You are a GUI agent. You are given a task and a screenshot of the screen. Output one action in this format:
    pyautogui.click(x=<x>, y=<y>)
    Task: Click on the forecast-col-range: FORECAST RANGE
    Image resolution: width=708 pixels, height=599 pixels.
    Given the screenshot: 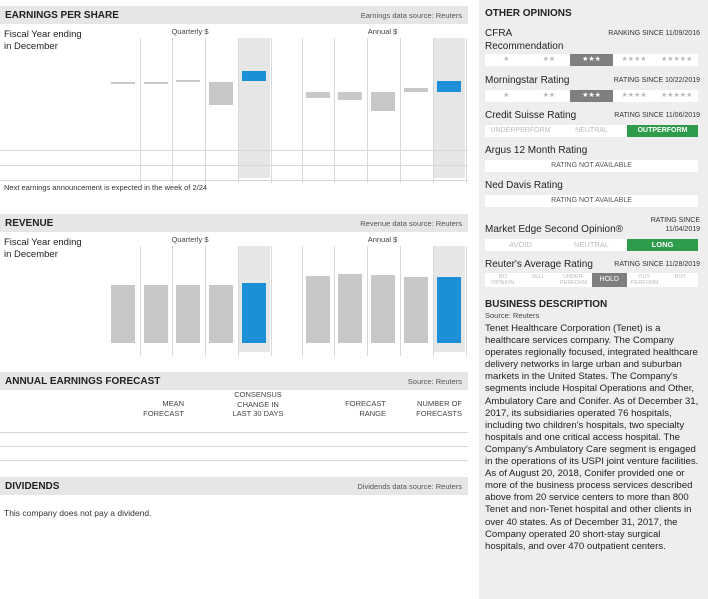 What is the action you would take?
    pyautogui.click(x=365, y=408)
    